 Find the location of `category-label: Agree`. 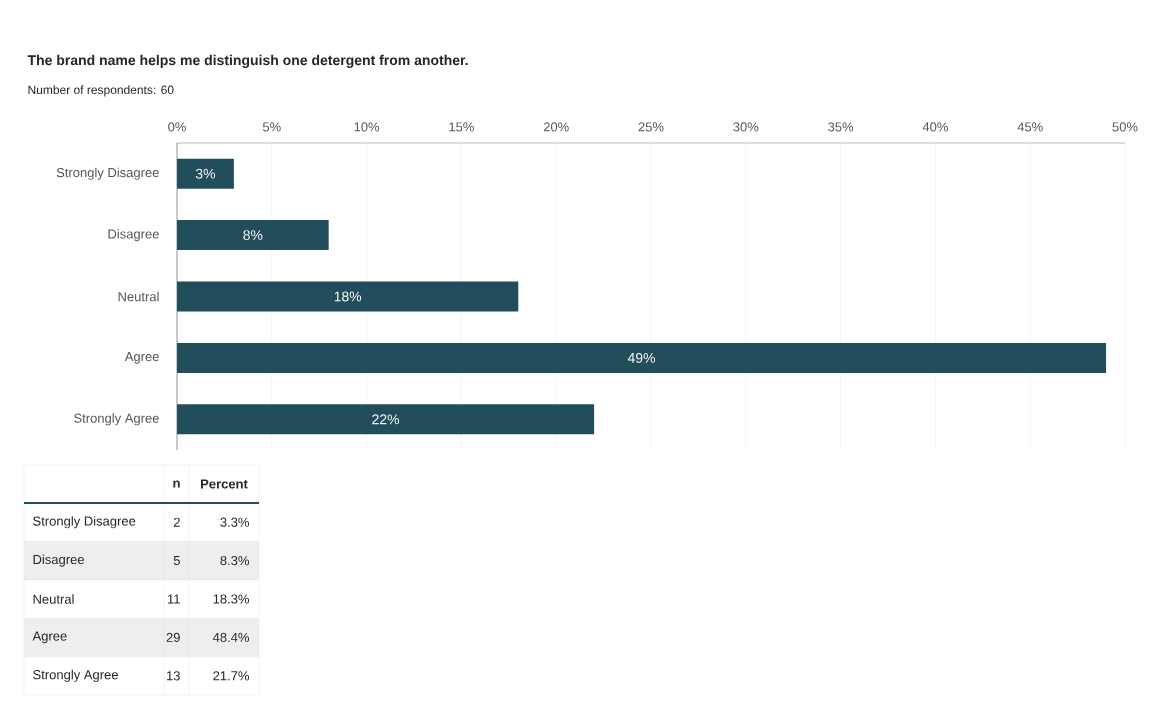

category-label: Agree is located at coordinates (49, 637).